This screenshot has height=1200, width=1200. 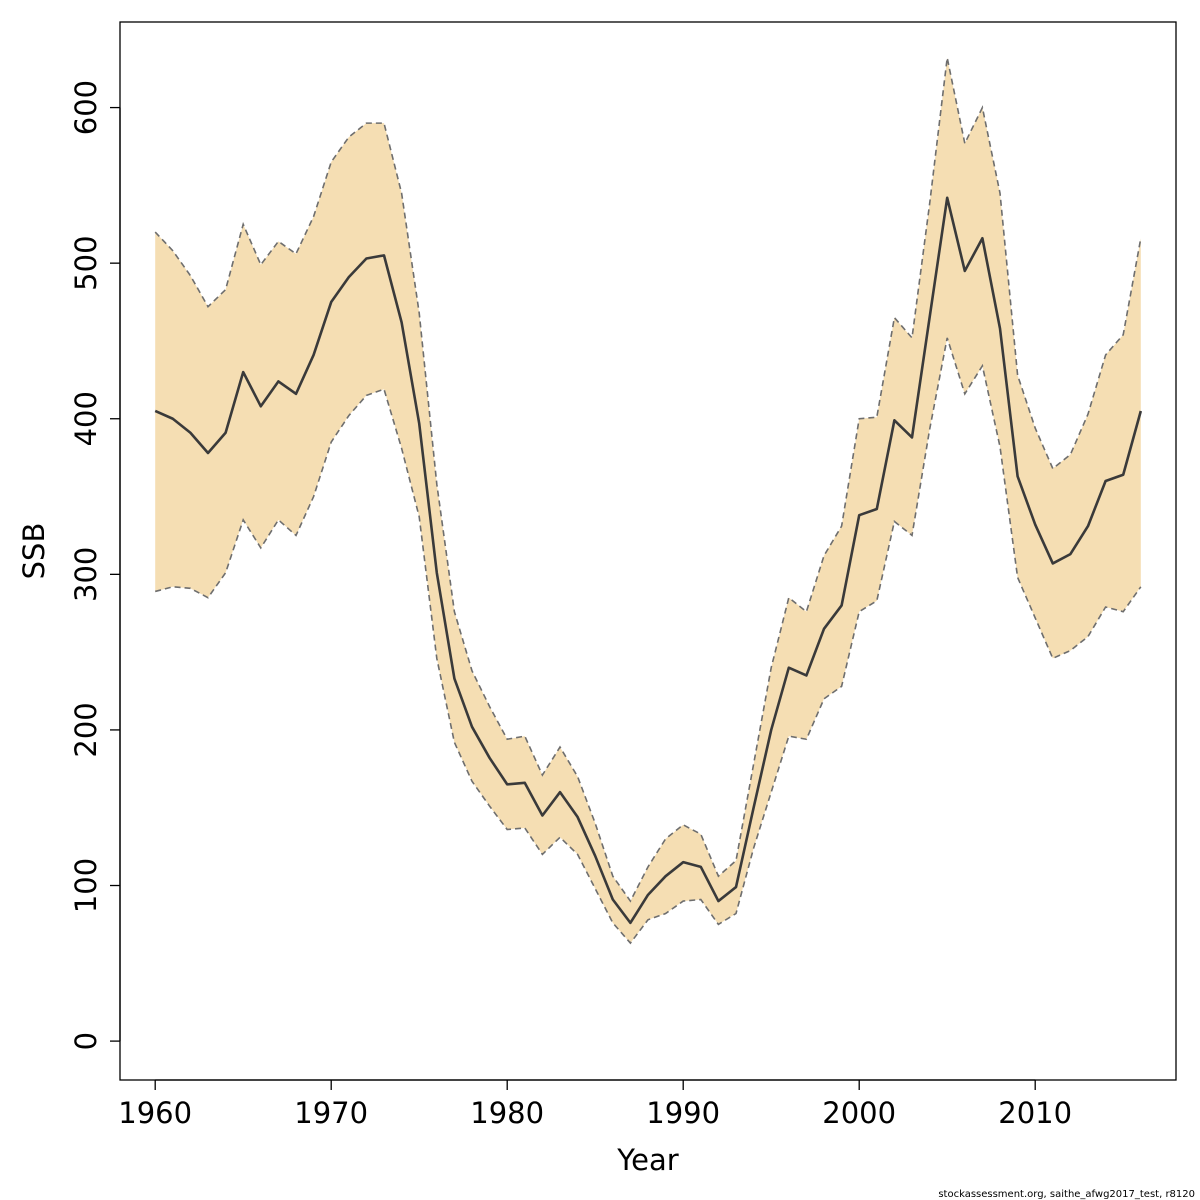 What do you see at coordinates (86, 418) in the screenshot?
I see `y-tick-label: 400` at bounding box center [86, 418].